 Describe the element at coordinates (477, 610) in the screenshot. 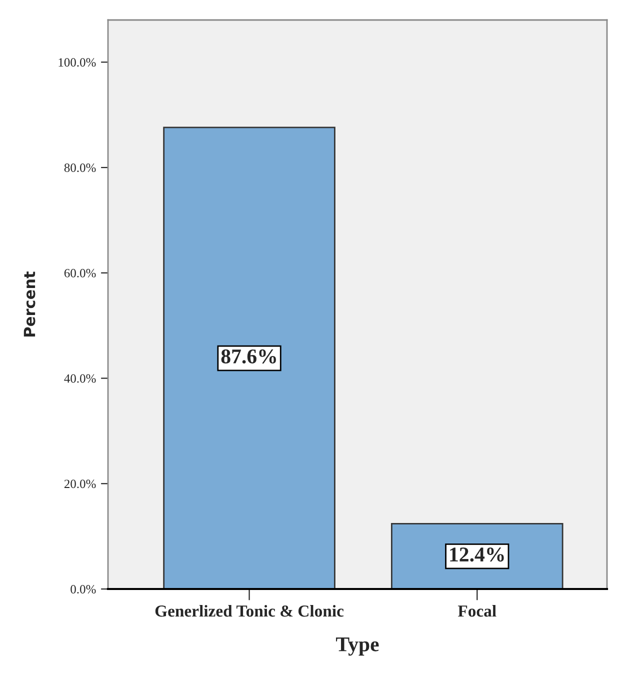

I see `x-tick-label: Focal` at that location.